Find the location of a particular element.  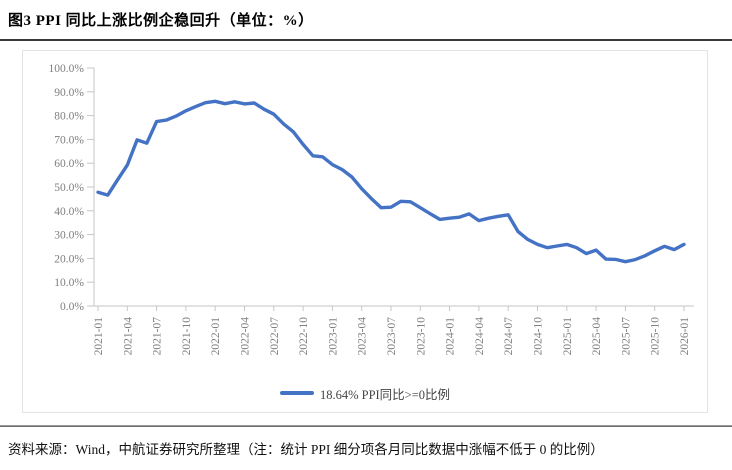

x-axis-tick-label: 2025-01 is located at coordinates (568, 336).